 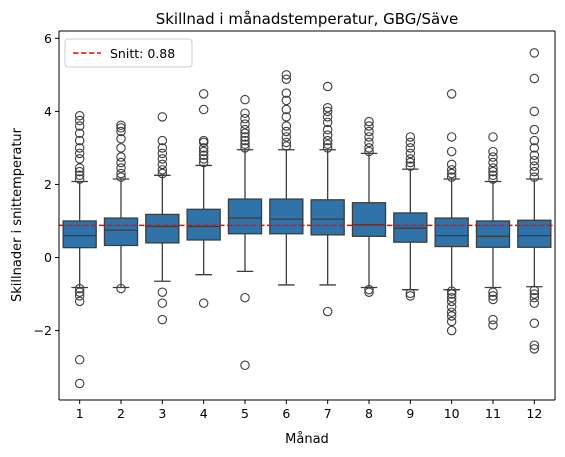 What do you see at coordinates (452, 413) in the screenshot?
I see `x-tick-label: 10` at bounding box center [452, 413].